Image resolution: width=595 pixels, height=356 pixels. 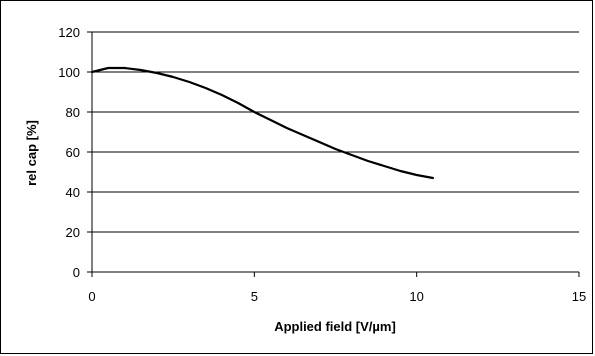 What do you see at coordinates (337, 296) in the screenshot?
I see `x-tick-labels: 0 5 10 15` at bounding box center [337, 296].